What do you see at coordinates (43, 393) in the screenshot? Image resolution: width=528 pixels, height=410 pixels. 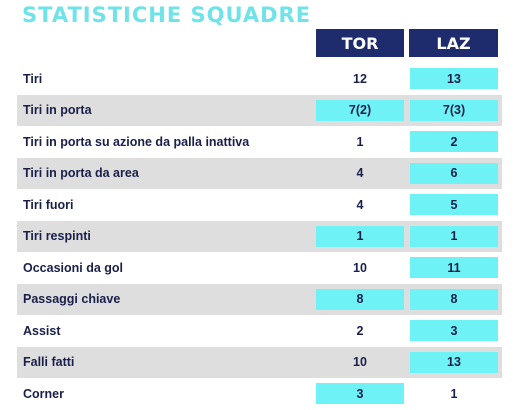 I see `stat-label: Corner` at bounding box center [43, 393].